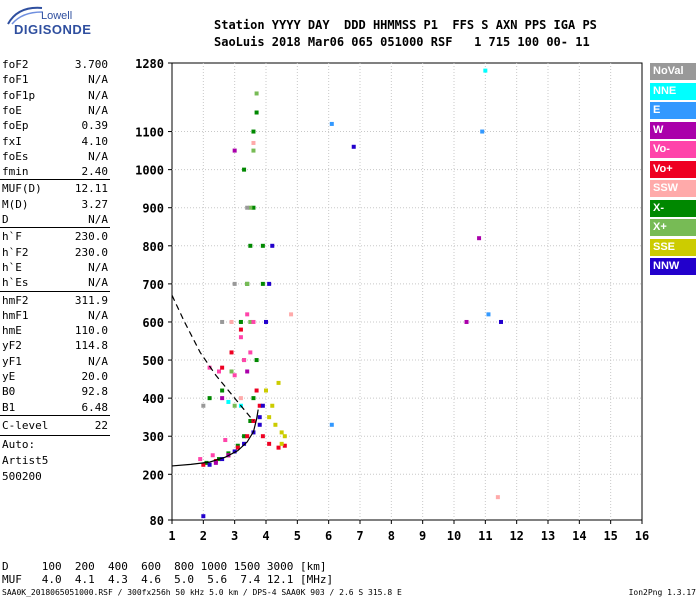  I want to click on y-tick-label: 700, so click(153, 285).